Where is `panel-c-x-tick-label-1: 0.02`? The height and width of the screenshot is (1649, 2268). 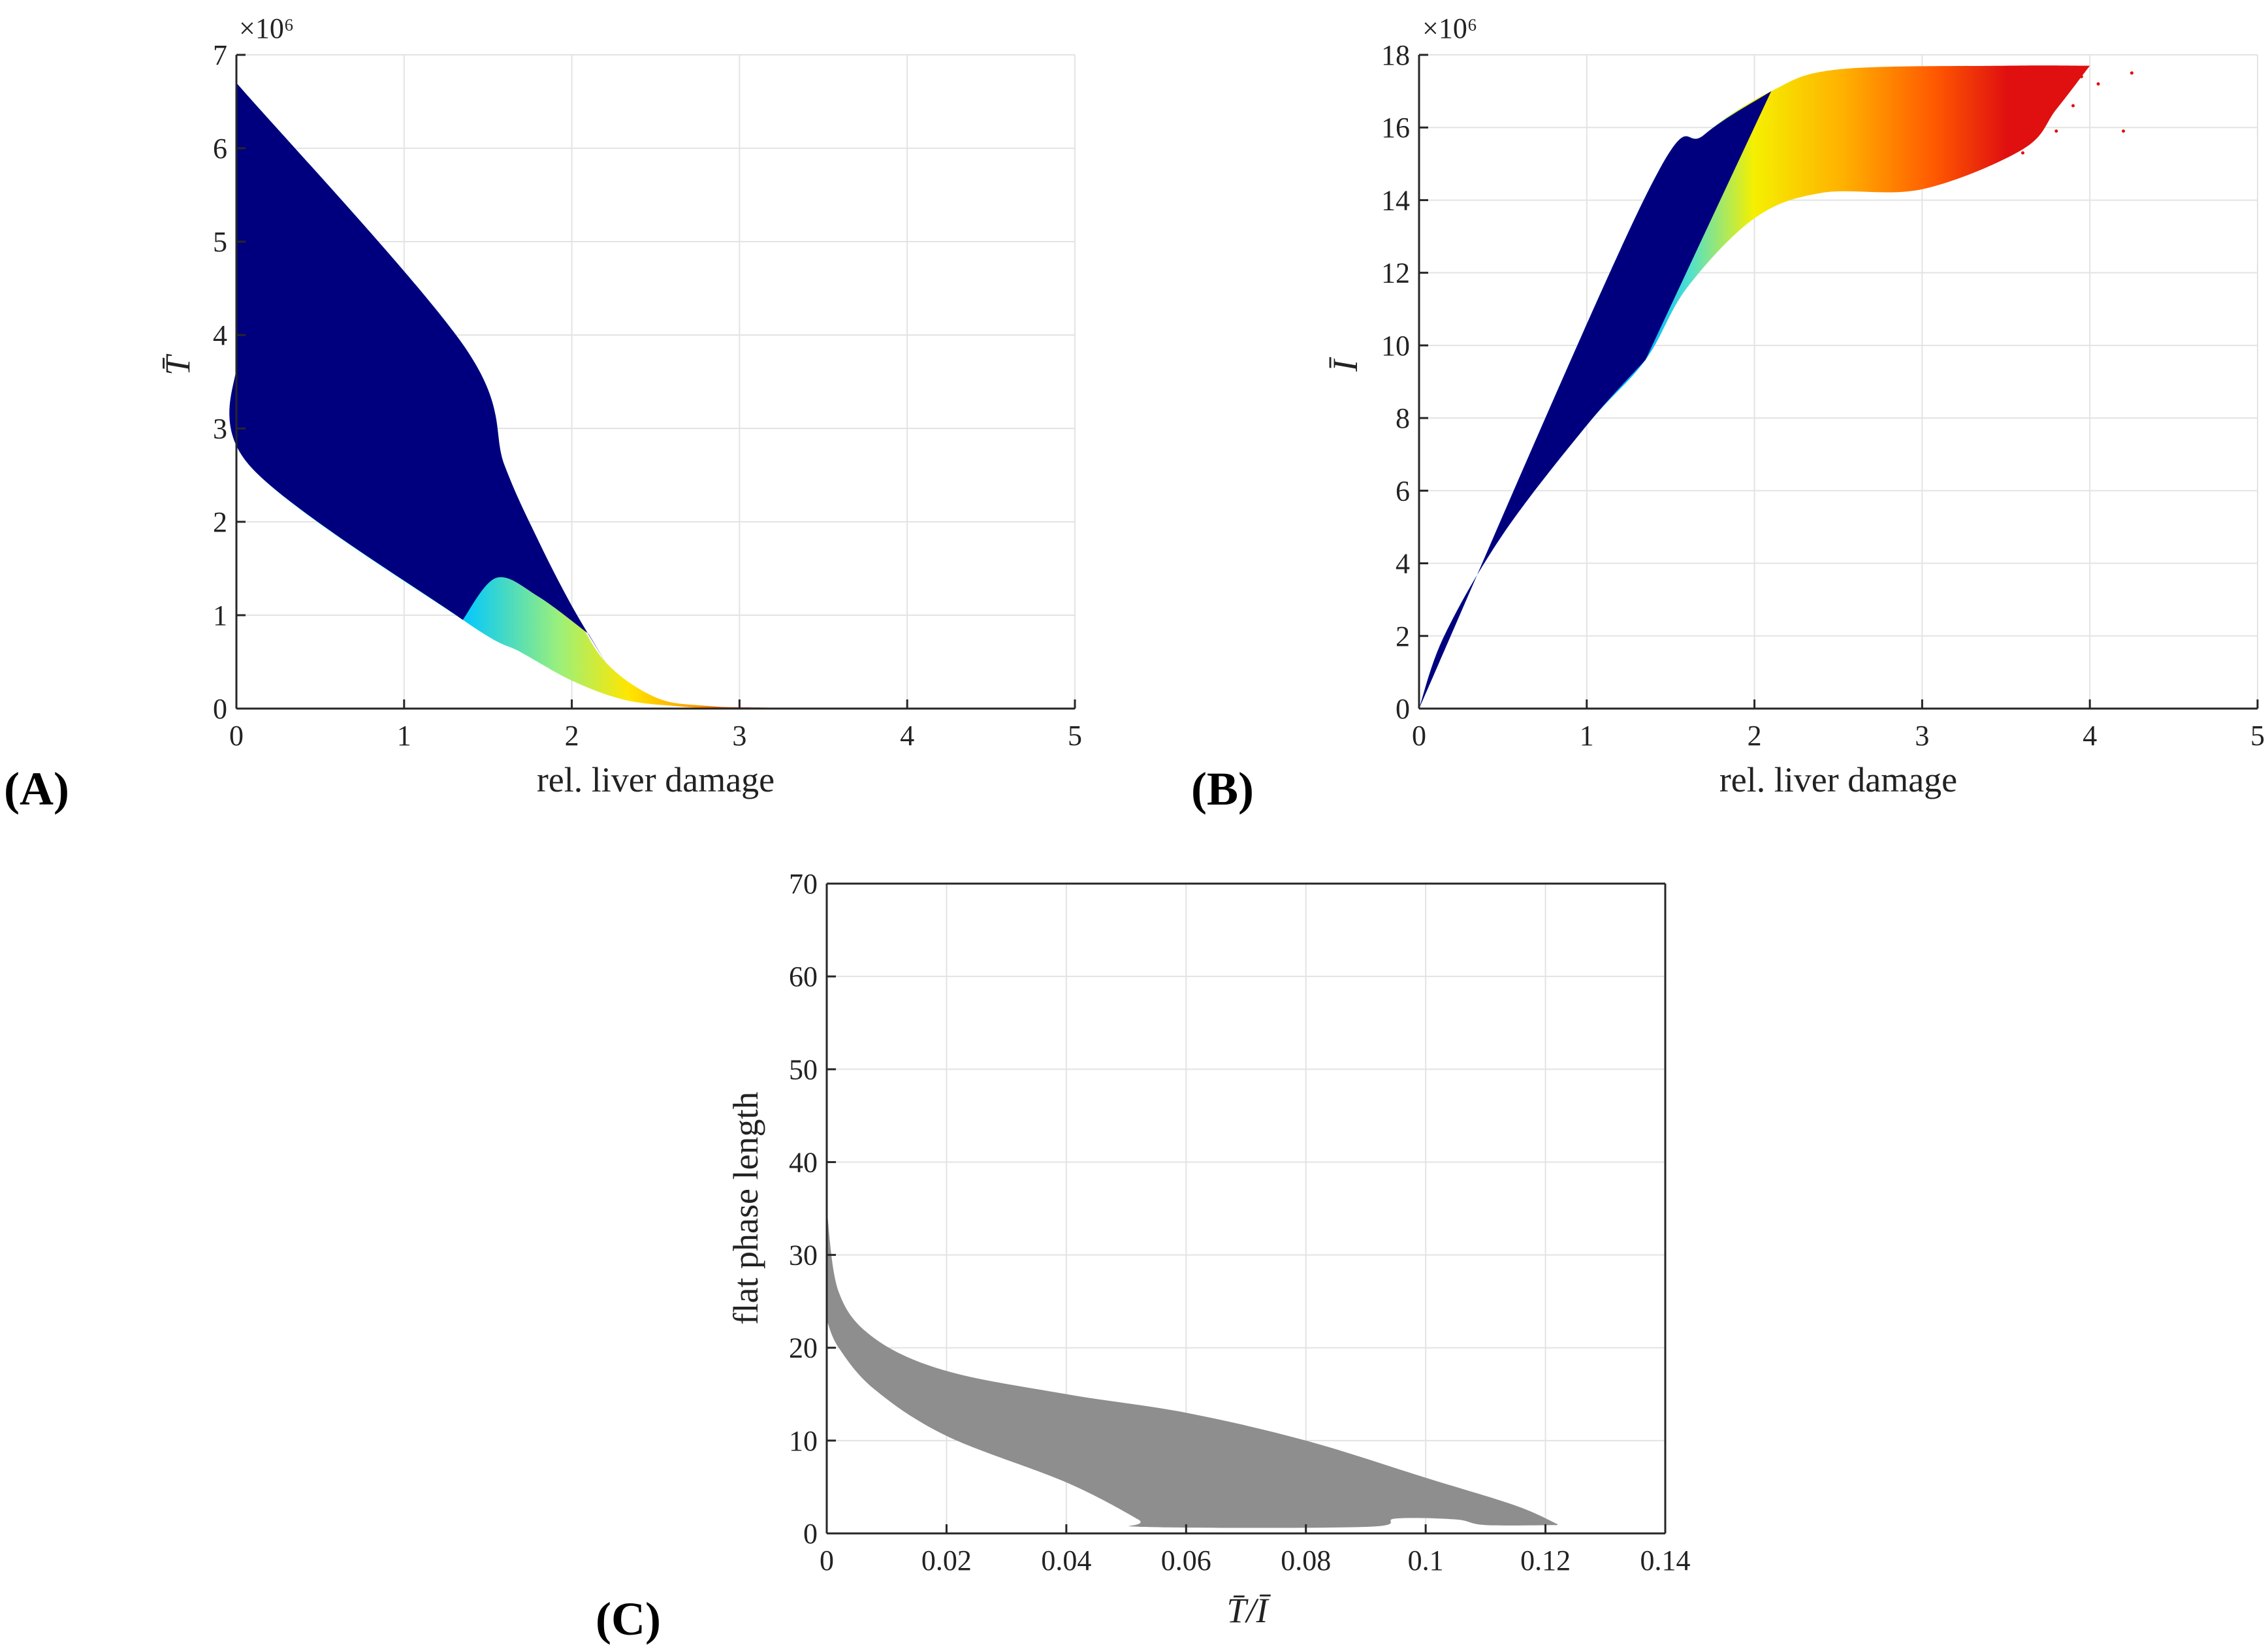 panel-c-x-tick-label-1: 0.02 is located at coordinates (946, 1561).